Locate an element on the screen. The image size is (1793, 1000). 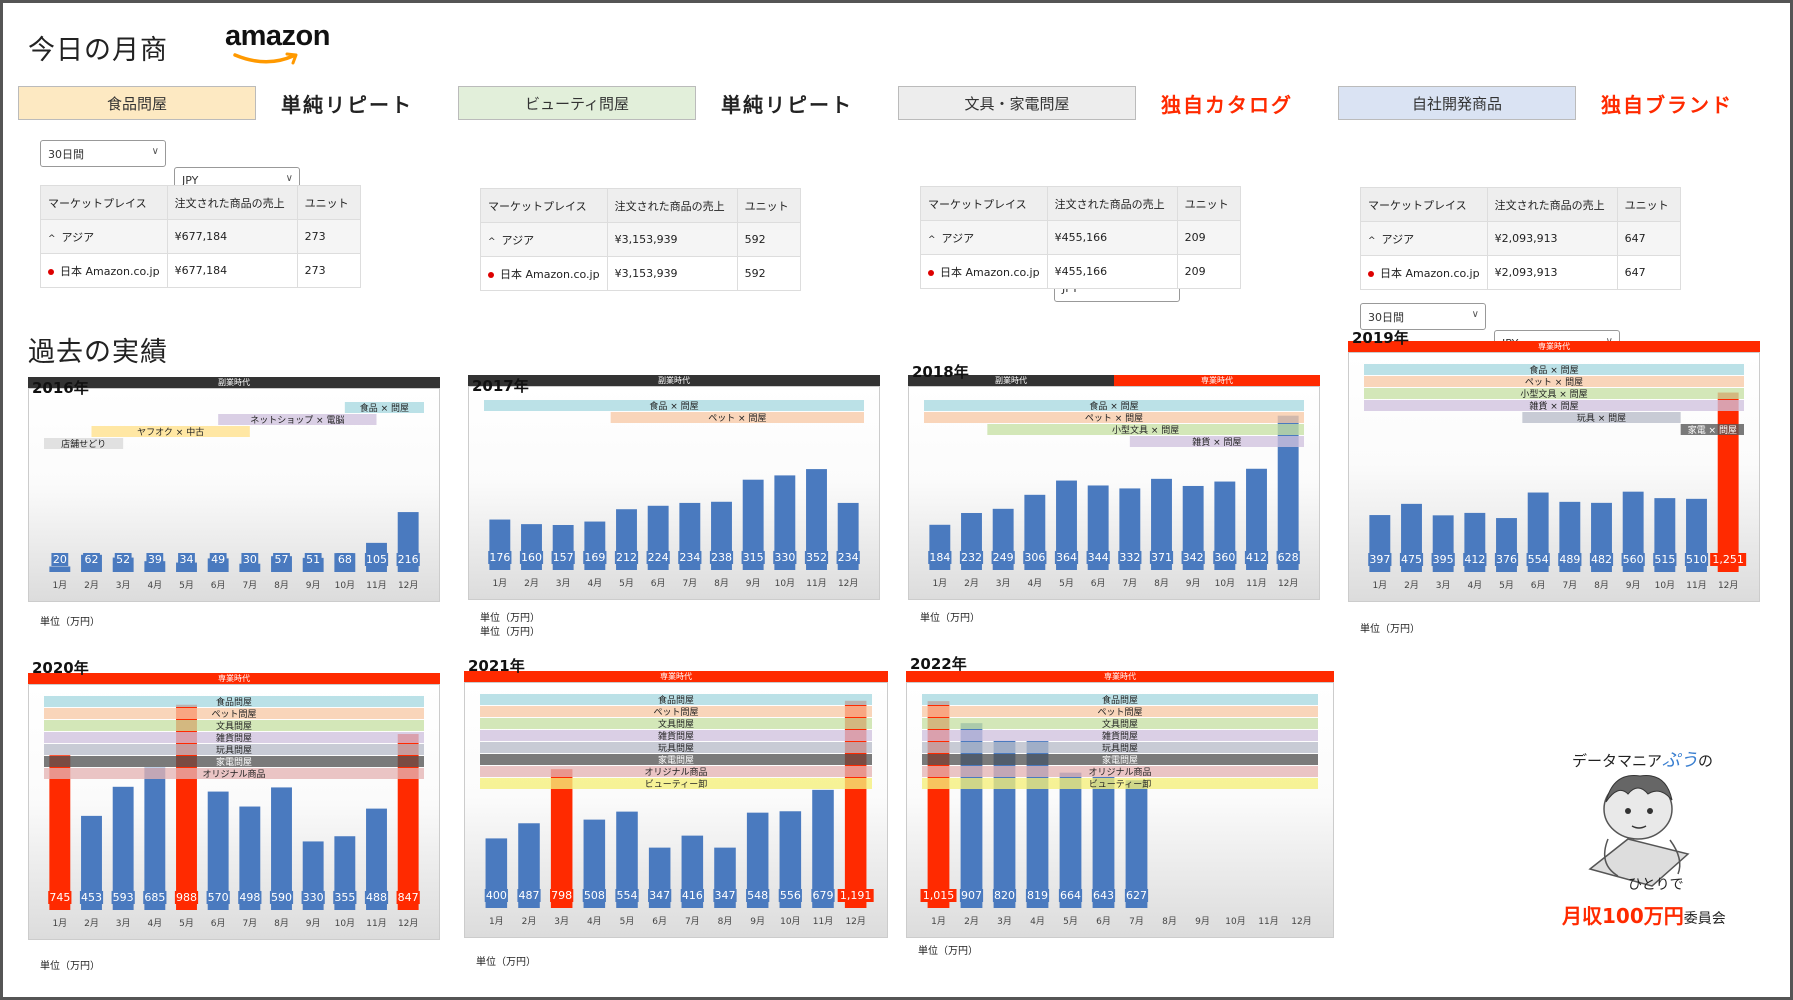
month-tick-label: 4月 is located at coordinates (1037, 921).